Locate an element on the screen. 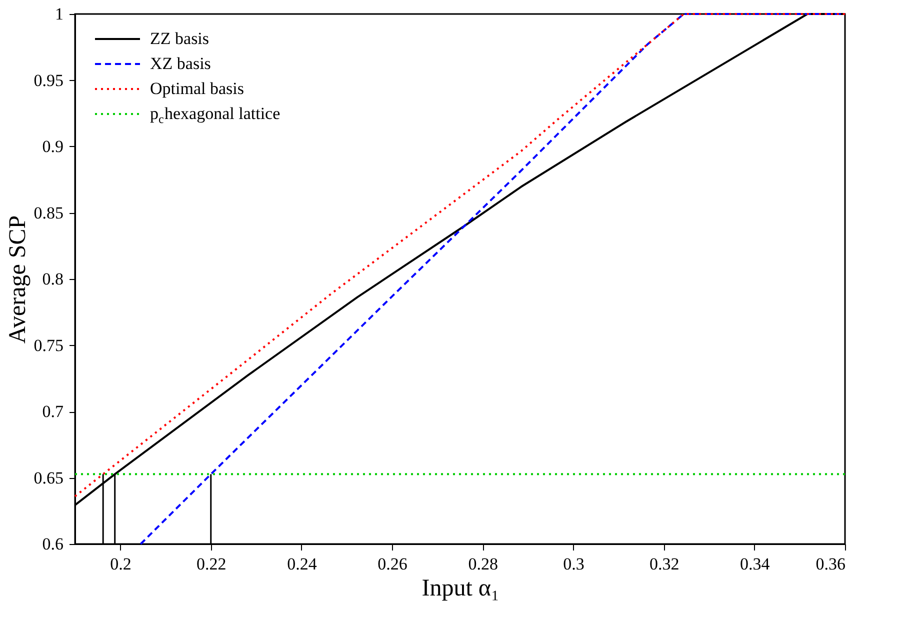 Image resolution: width=916 pixels, height=629 pixels. x-tick-label: 0.36 is located at coordinates (831, 564).